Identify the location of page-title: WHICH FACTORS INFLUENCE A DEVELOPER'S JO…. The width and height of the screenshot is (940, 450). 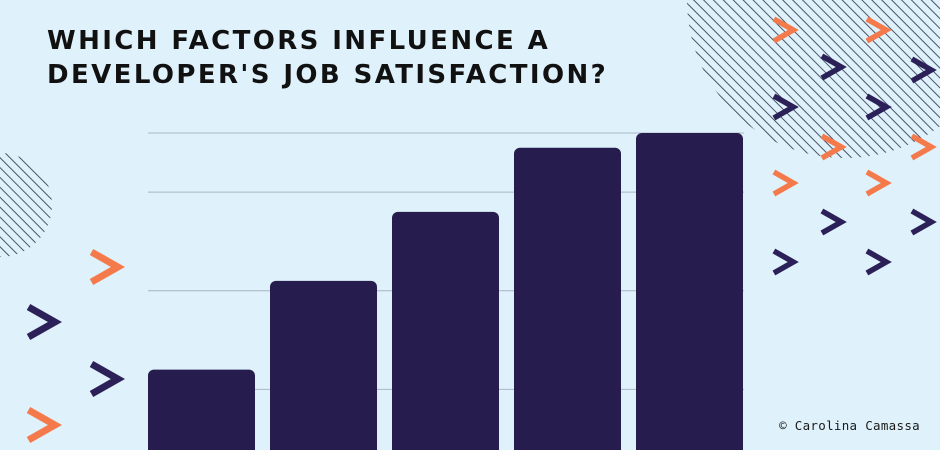
(327, 58).